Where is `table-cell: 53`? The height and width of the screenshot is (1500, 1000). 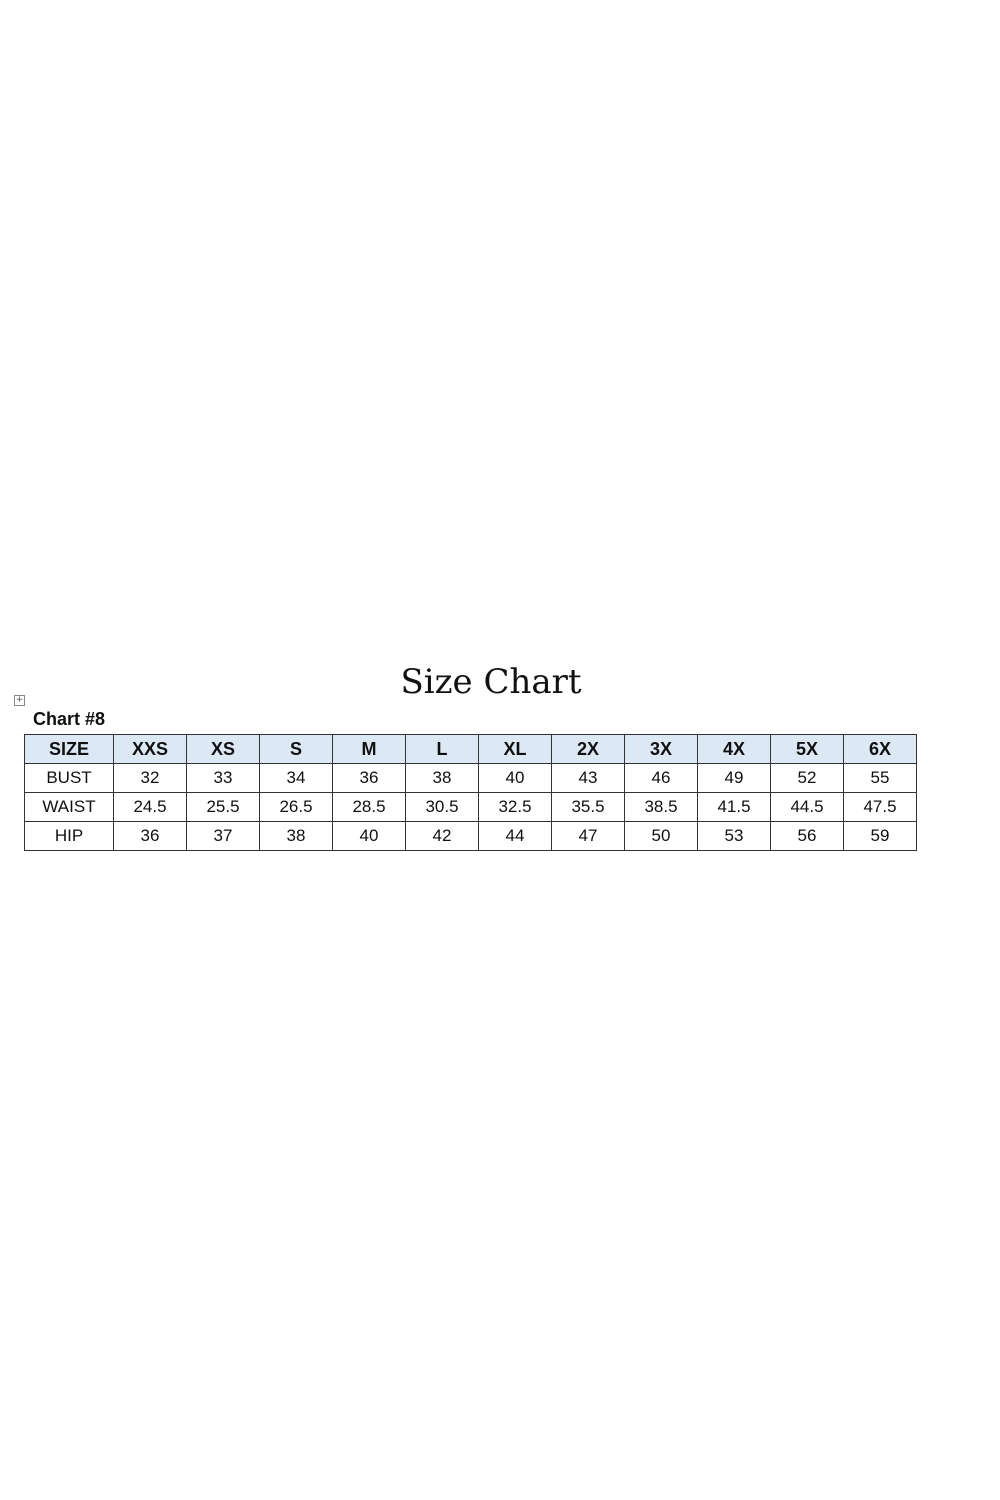
table-cell: 53 is located at coordinates (734, 836).